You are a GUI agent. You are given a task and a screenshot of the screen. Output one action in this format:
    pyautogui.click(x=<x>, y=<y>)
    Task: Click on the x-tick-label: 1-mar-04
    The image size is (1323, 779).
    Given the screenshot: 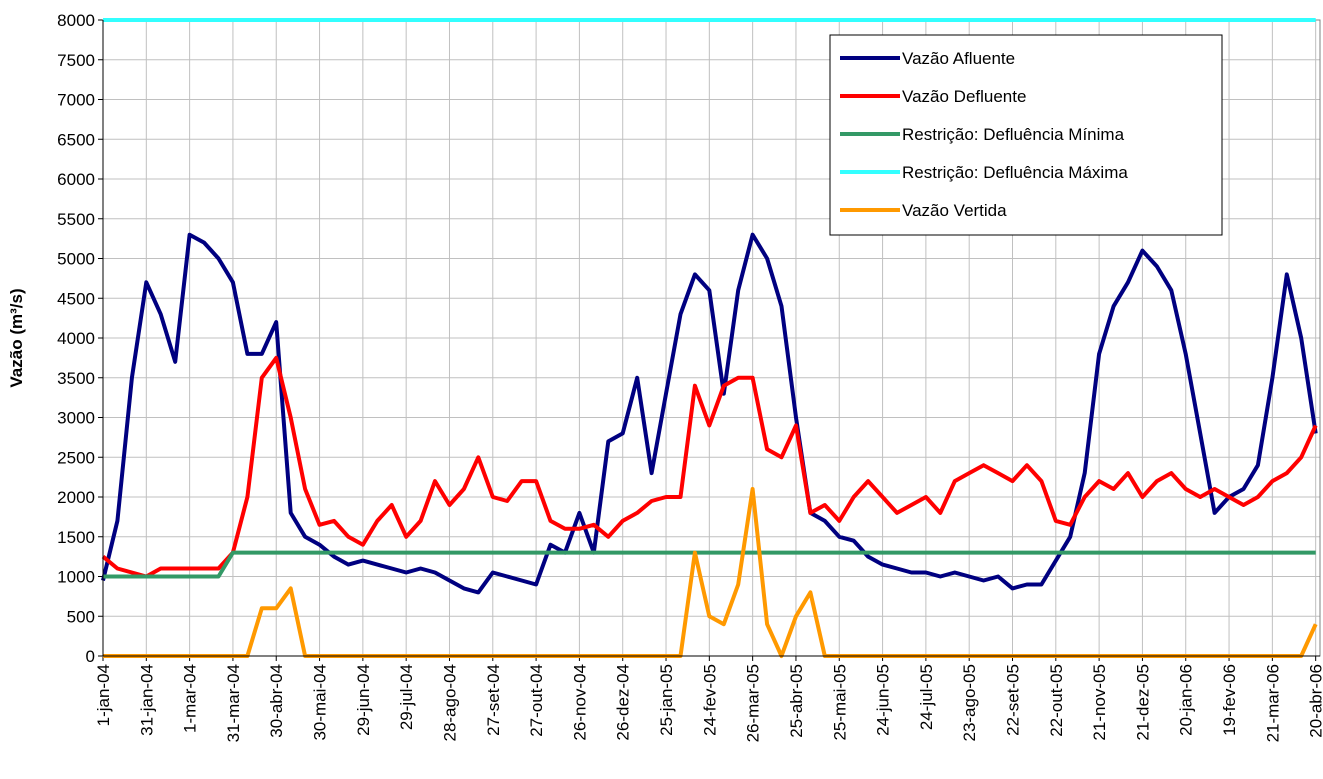 What is the action you would take?
    pyautogui.click(x=190, y=698)
    